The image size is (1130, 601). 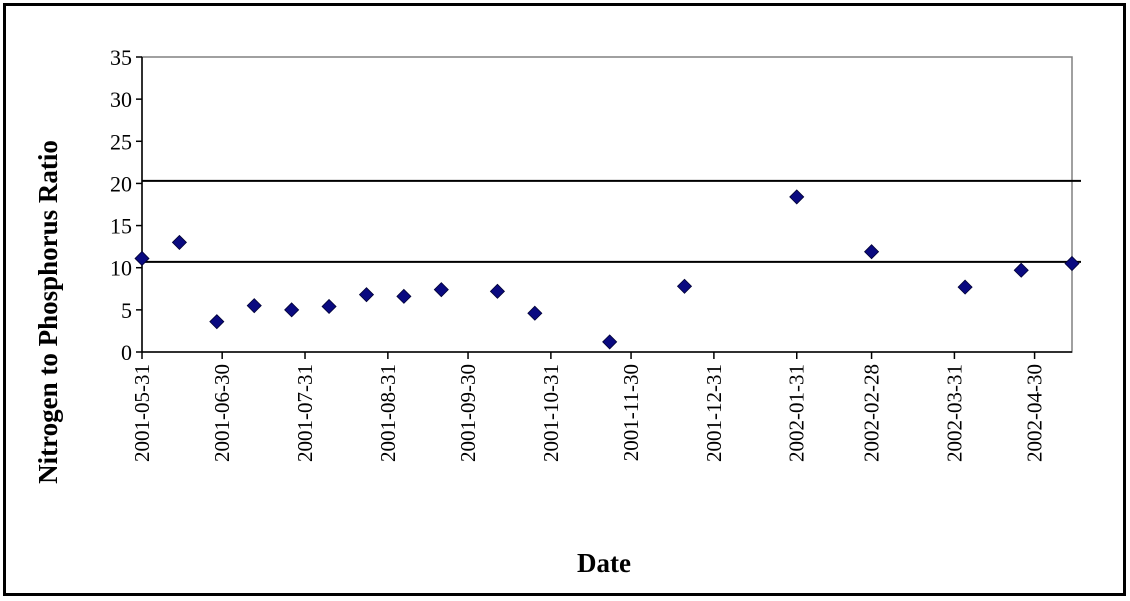 What do you see at coordinates (121, 141) in the screenshot?
I see `y-tick-label: 25` at bounding box center [121, 141].